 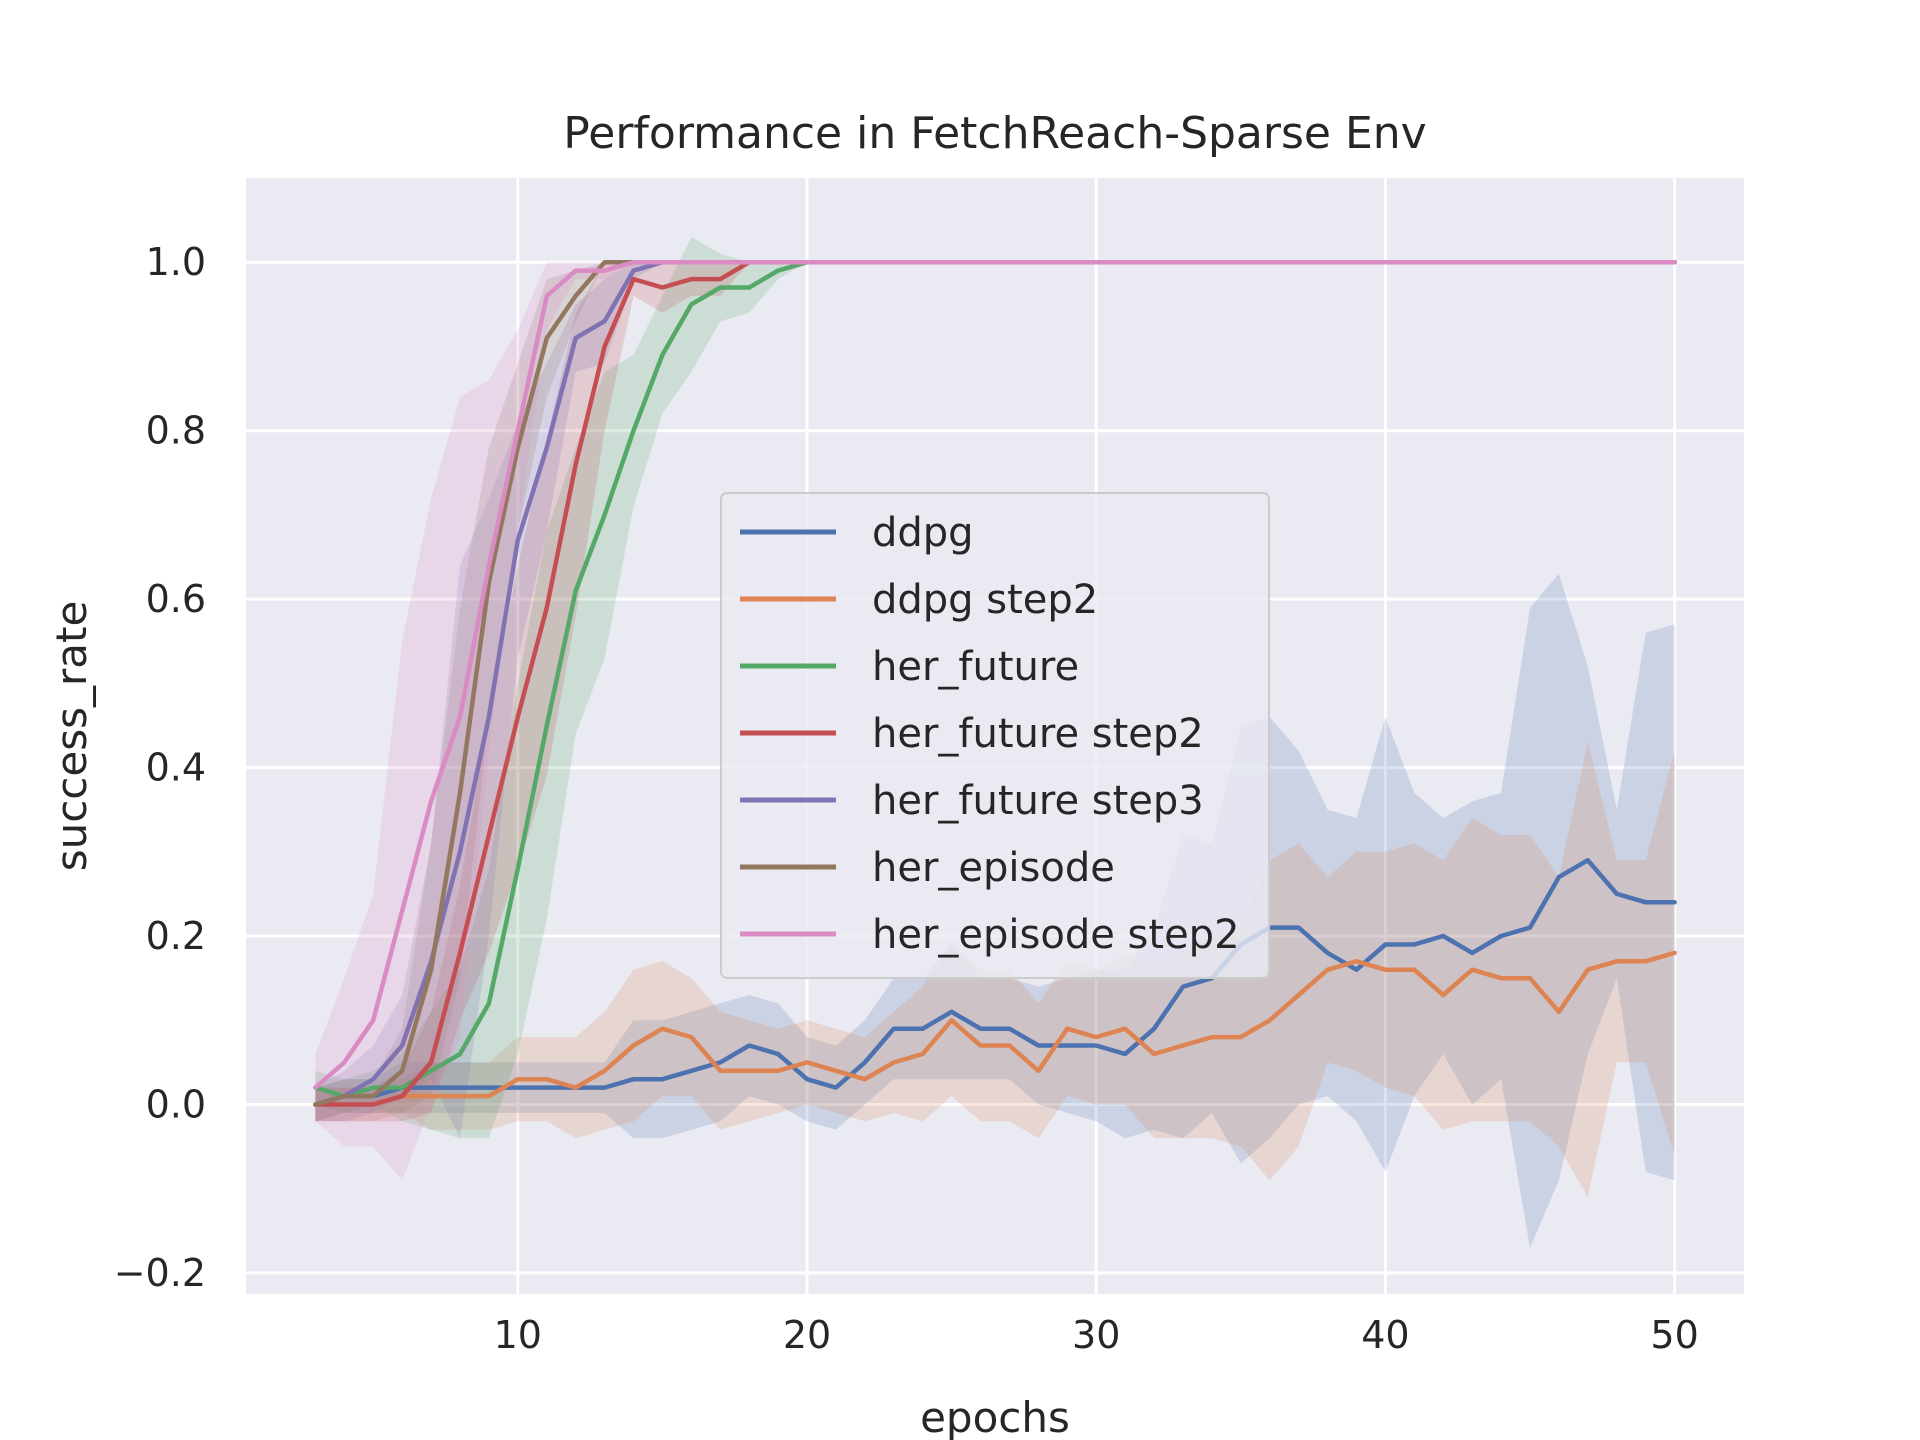 I want to click on x-axis-label: epochs, so click(x=995, y=1416).